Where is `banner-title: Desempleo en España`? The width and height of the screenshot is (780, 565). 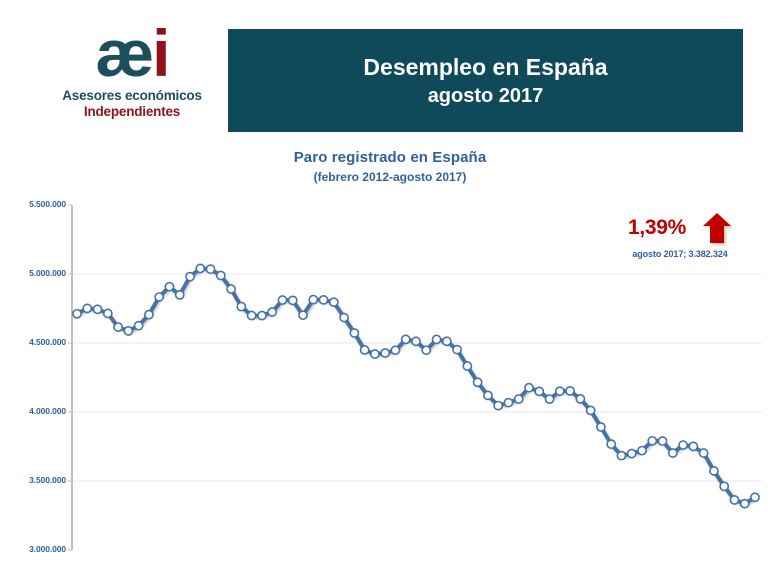
banner-title: Desempleo en España is located at coordinates (485, 66).